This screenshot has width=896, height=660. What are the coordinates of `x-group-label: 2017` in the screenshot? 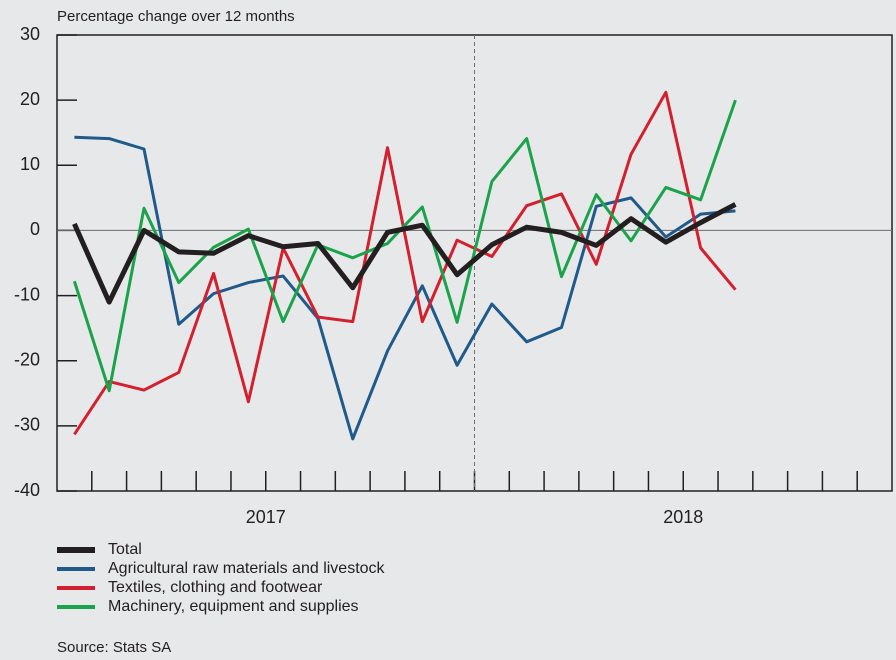 It's located at (266, 517).